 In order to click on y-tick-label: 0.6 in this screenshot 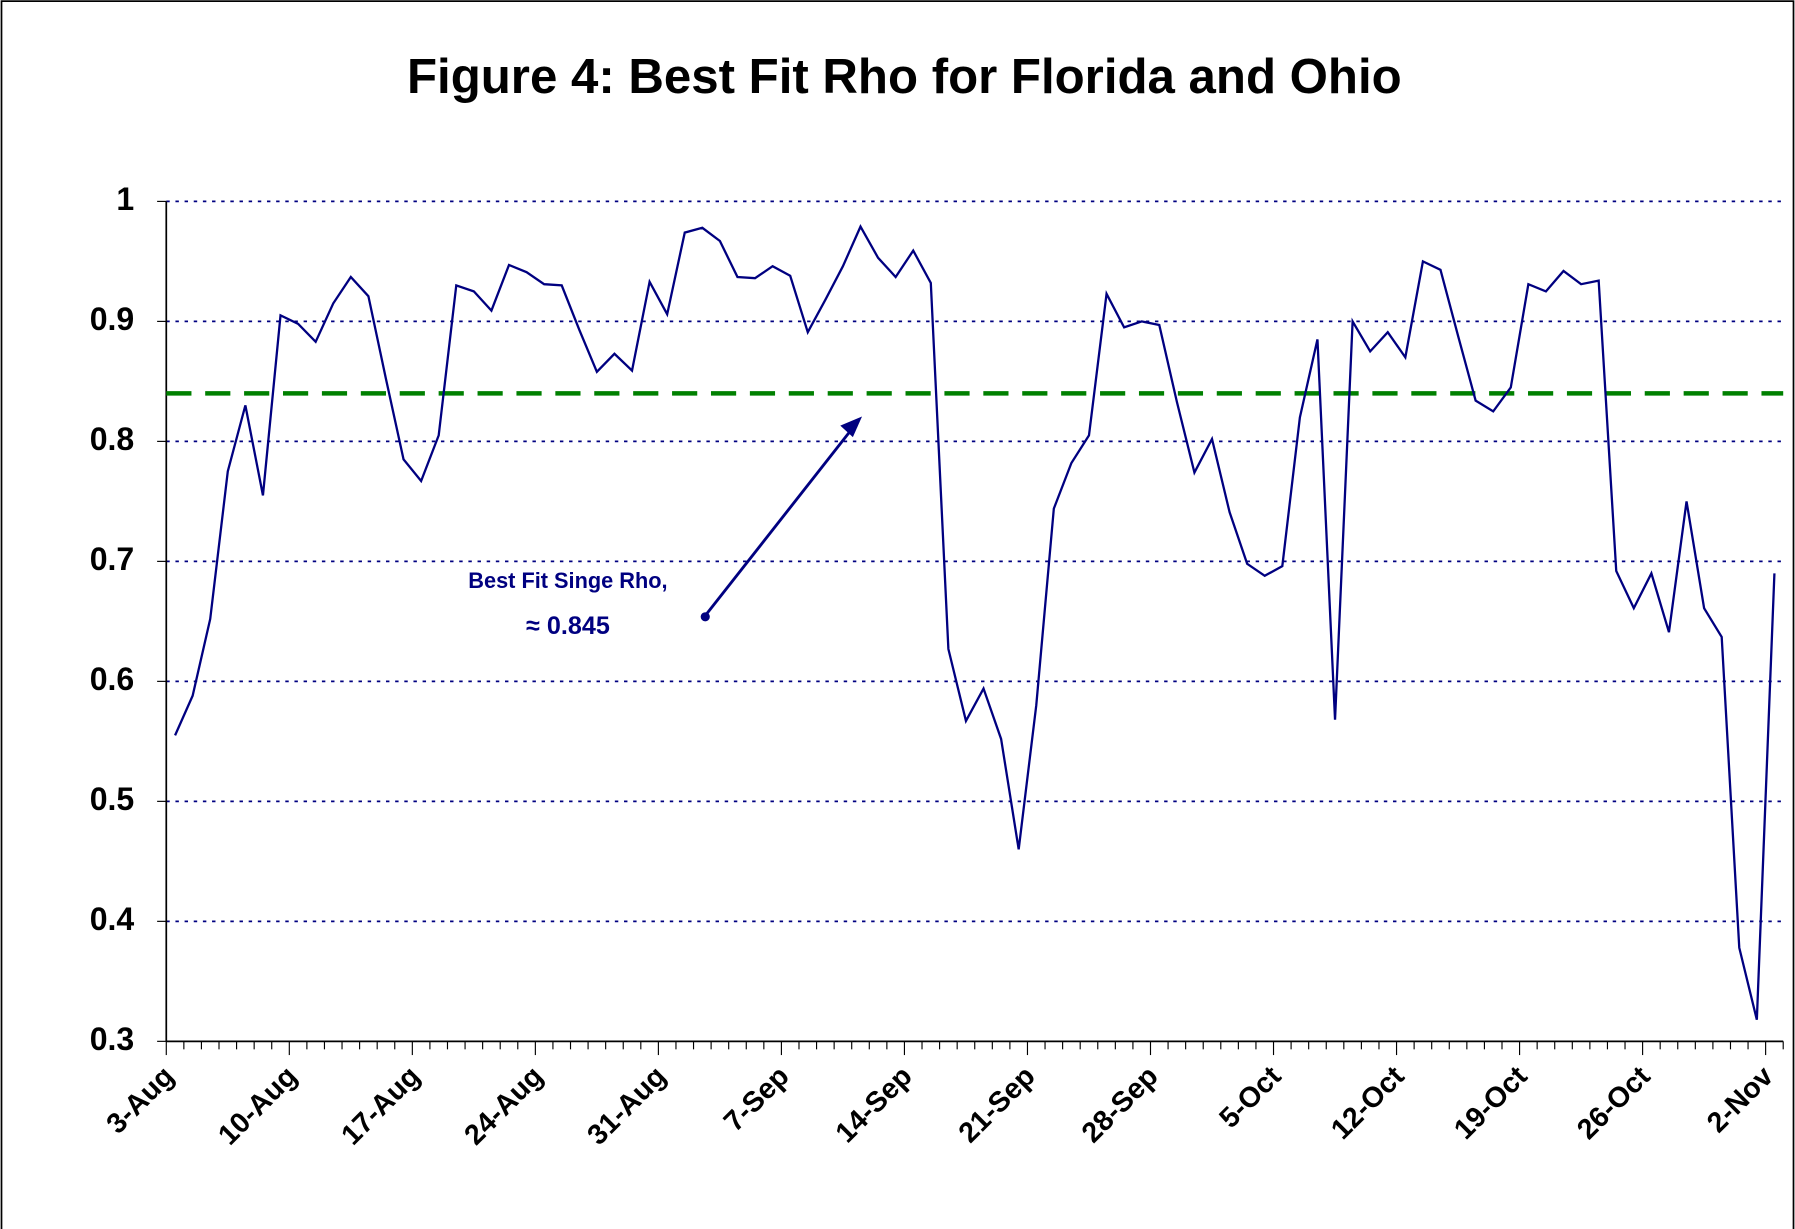, I will do `click(112, 679)`.